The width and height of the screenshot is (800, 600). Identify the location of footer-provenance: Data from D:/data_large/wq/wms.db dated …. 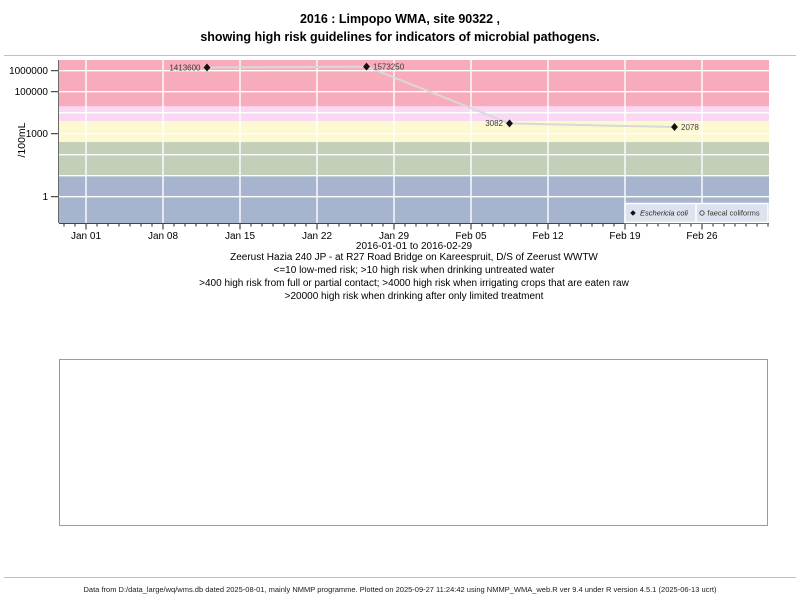
(400, 589).